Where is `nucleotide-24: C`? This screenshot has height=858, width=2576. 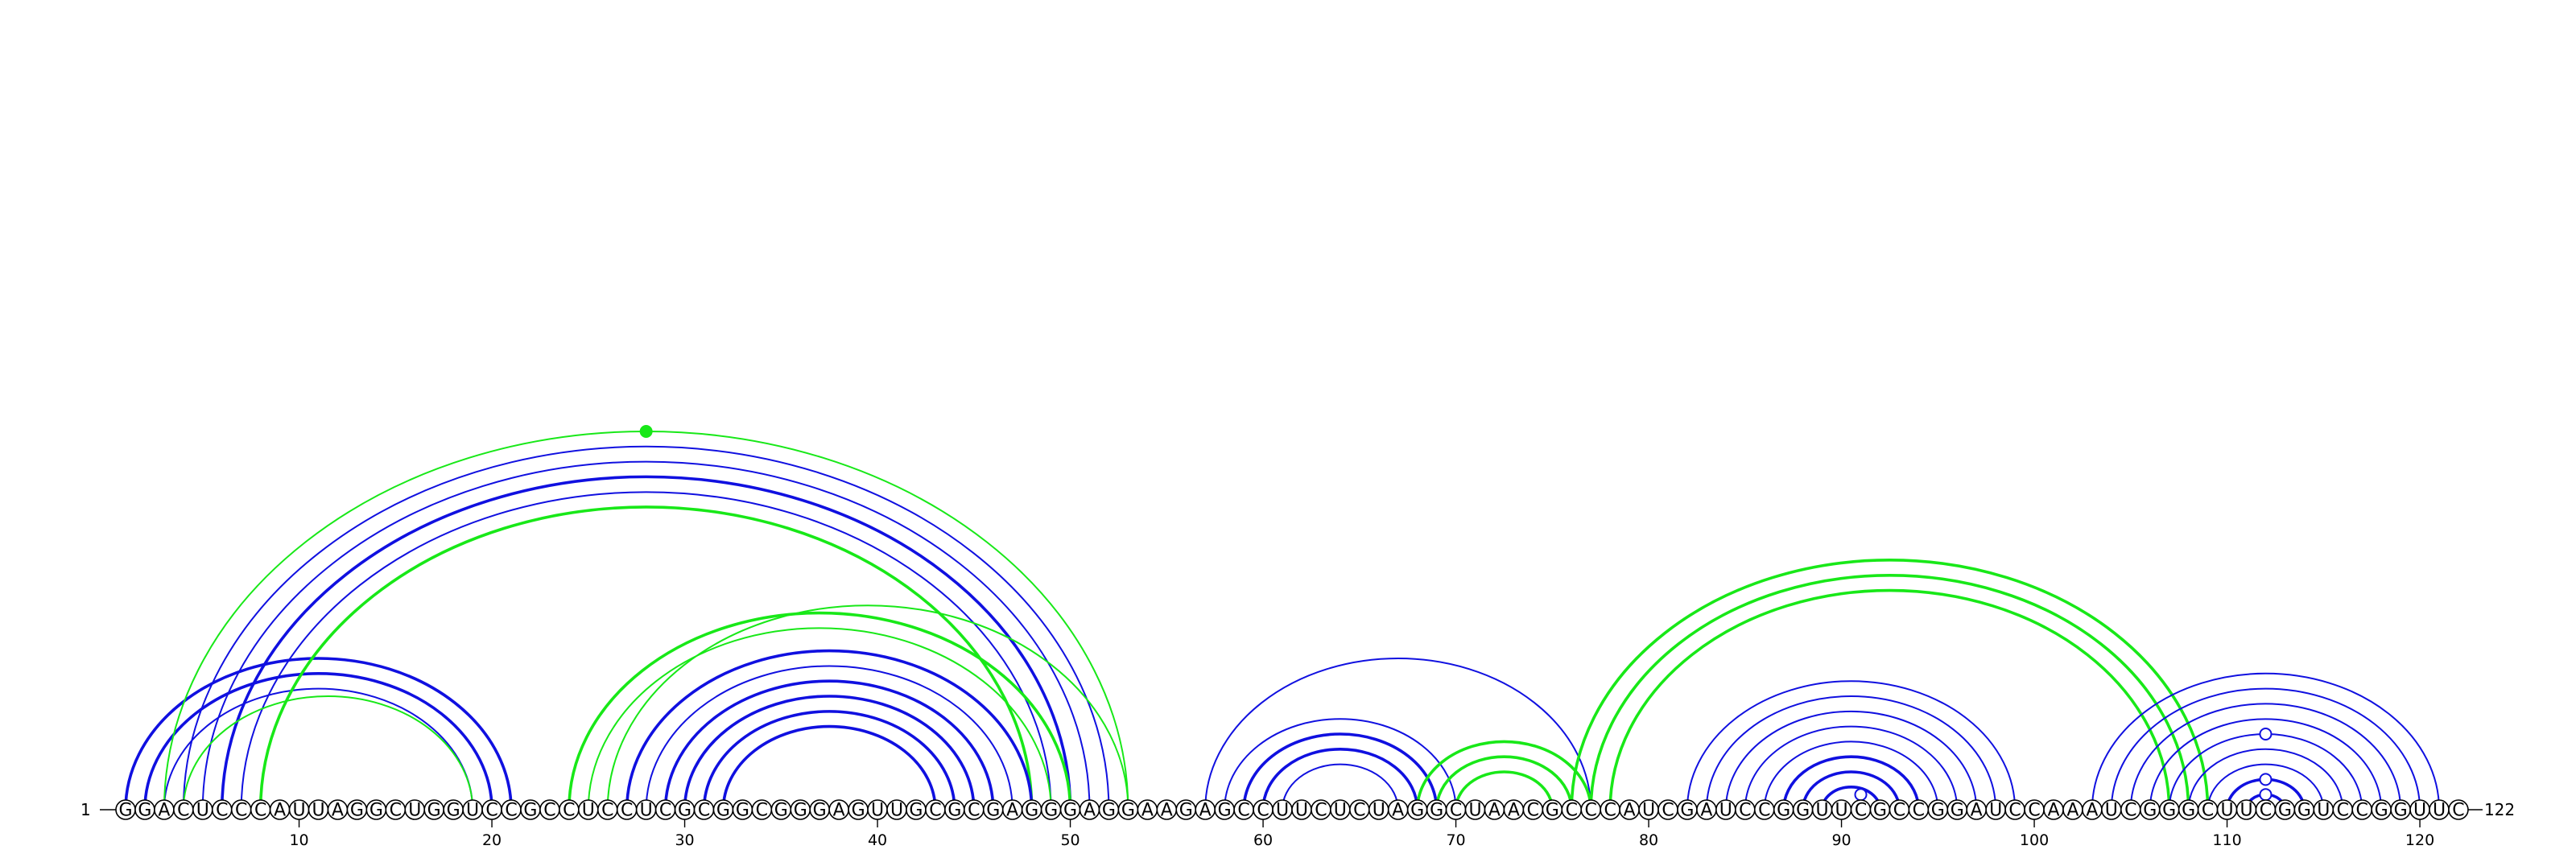
nucleotide-24: C is located at coordinates (569, 810).